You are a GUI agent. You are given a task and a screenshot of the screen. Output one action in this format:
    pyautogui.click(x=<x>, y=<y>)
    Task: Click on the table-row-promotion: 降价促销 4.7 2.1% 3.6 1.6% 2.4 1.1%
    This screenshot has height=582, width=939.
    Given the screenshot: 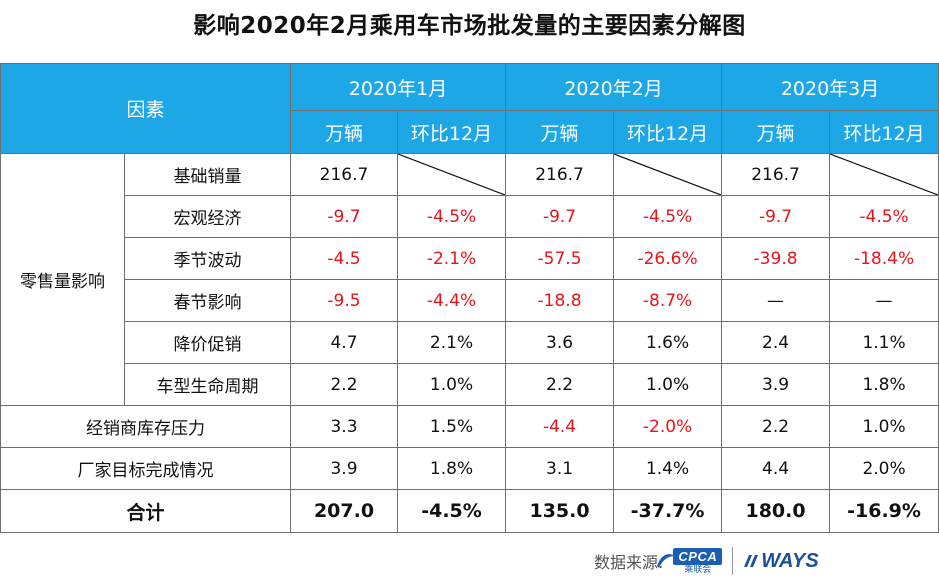 What is the action you would take?
    pyautogui.click(x=470, y=342)
    